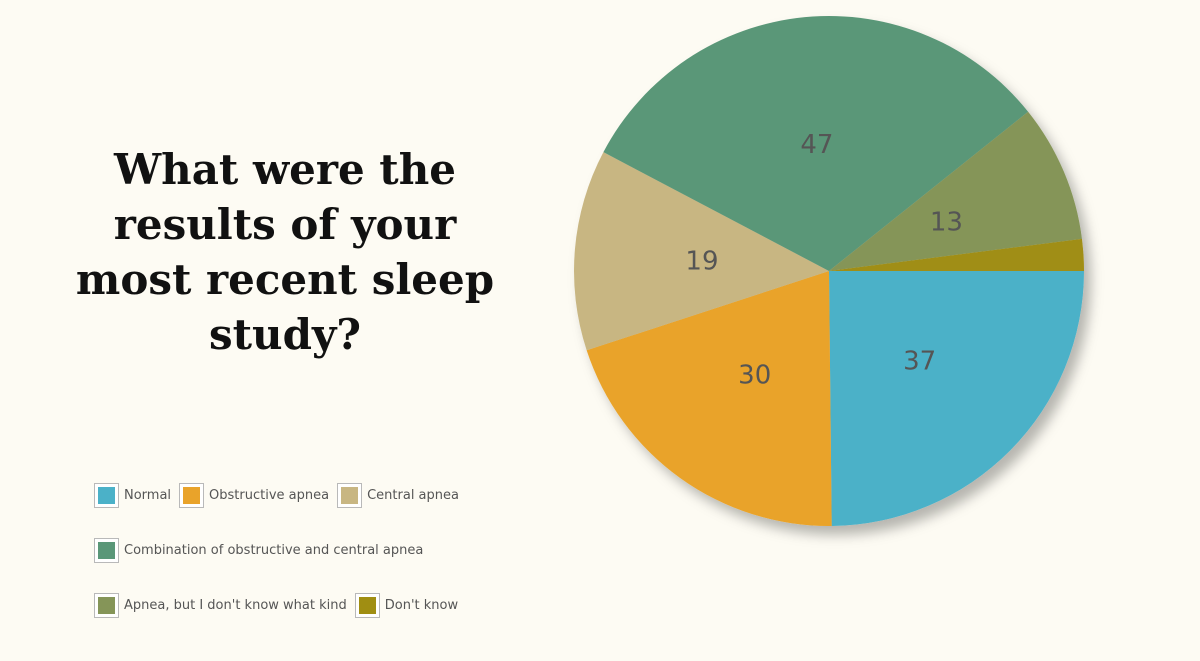 The width and height of the screenshot is (1200, 661). Describe the element at coordinates (946, 222) in the screenshot. I see `data-label-apnea-but-i-don-t-know-what-kind: 13` at that location.